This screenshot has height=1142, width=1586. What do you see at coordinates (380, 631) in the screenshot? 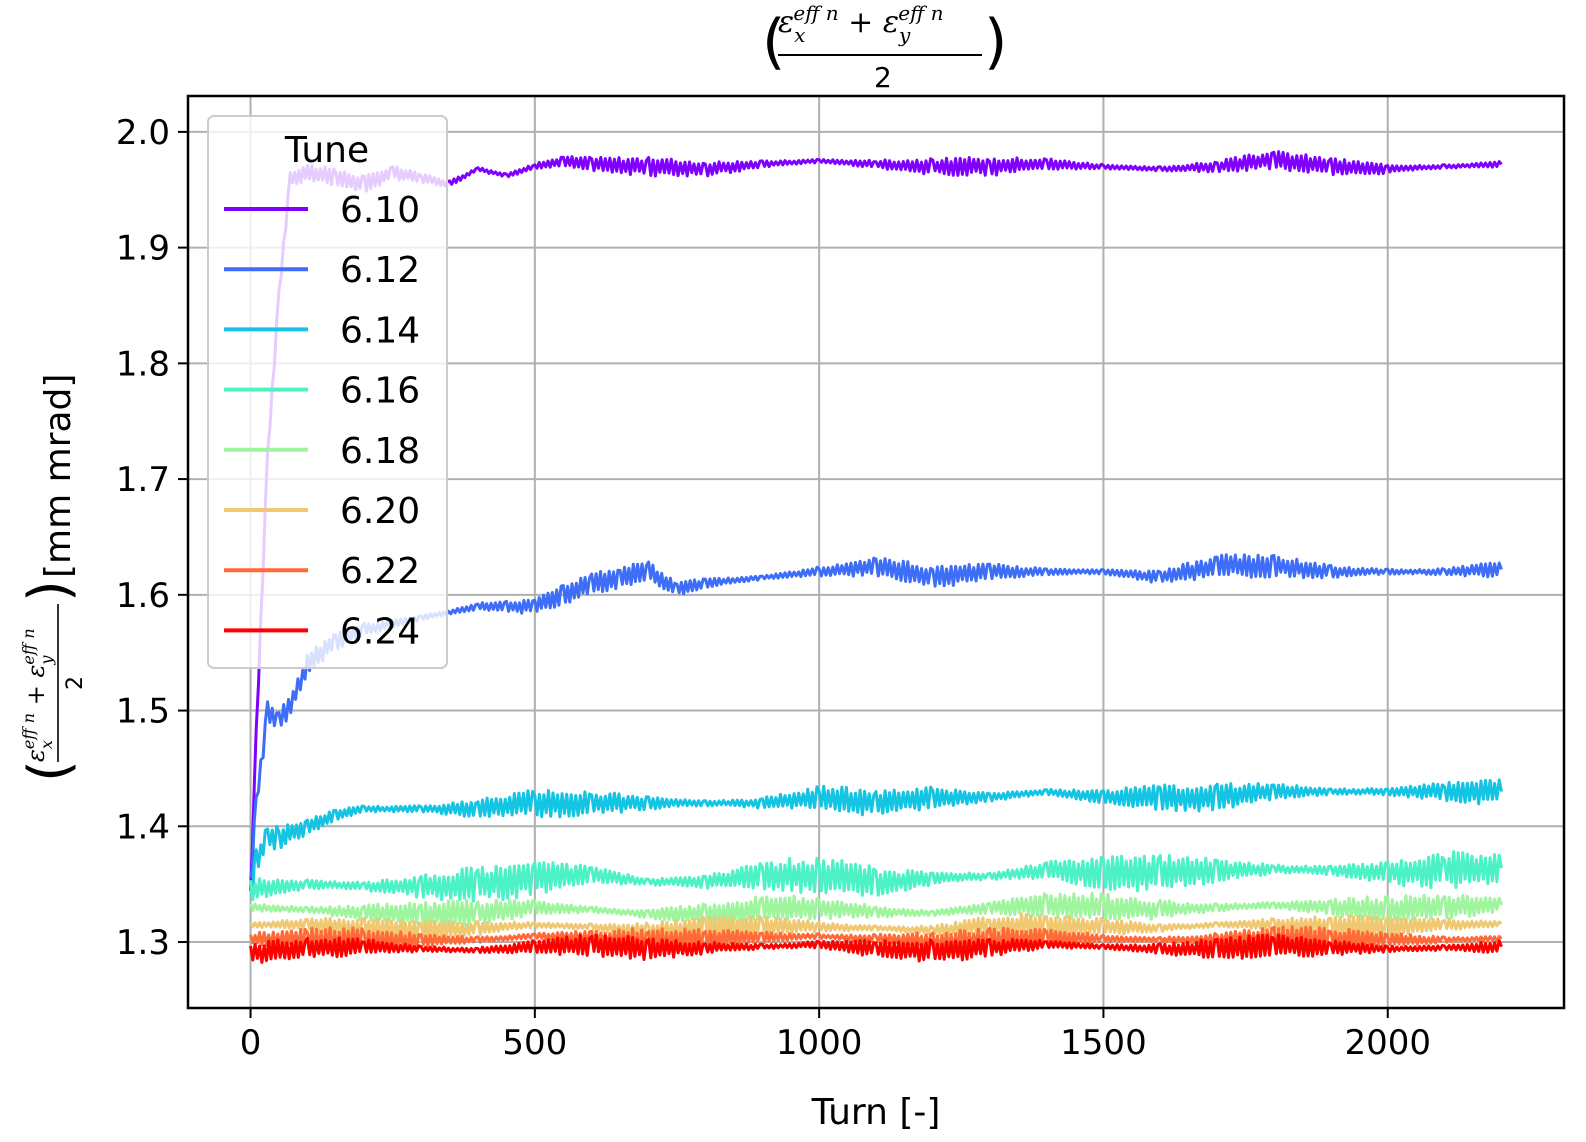
I see `legend-label-6.24: 6.24` at bounding box center [380, 631].